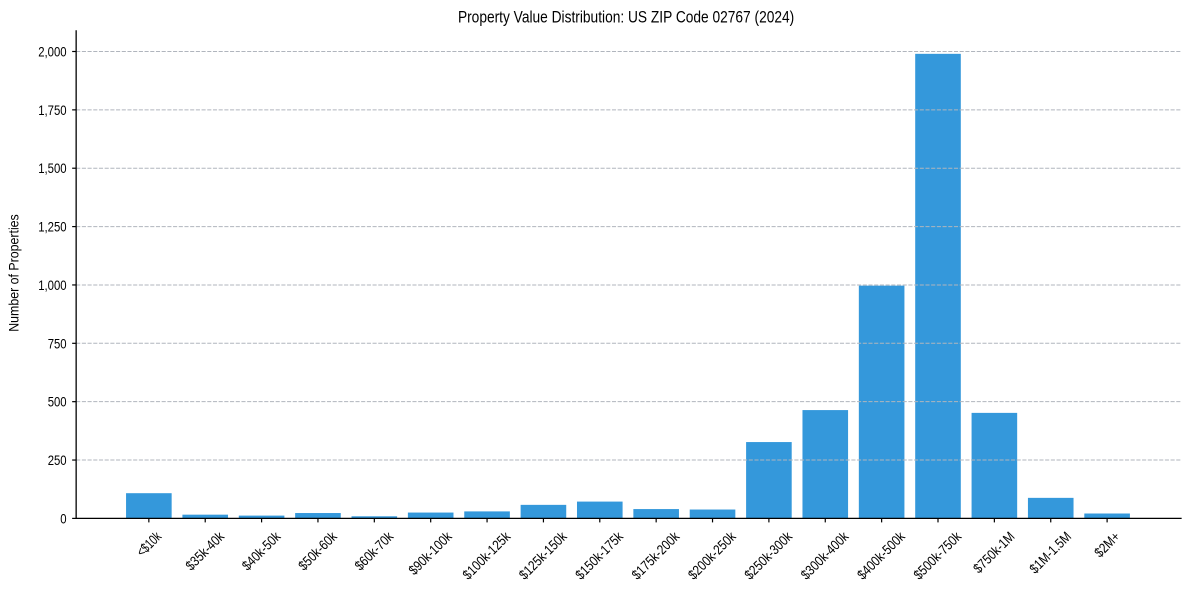 This screenshot has height=595, width=1190. Describe the element at coordinates (63, 518) in the screenshot. I see `svg-text: 0` at that location.